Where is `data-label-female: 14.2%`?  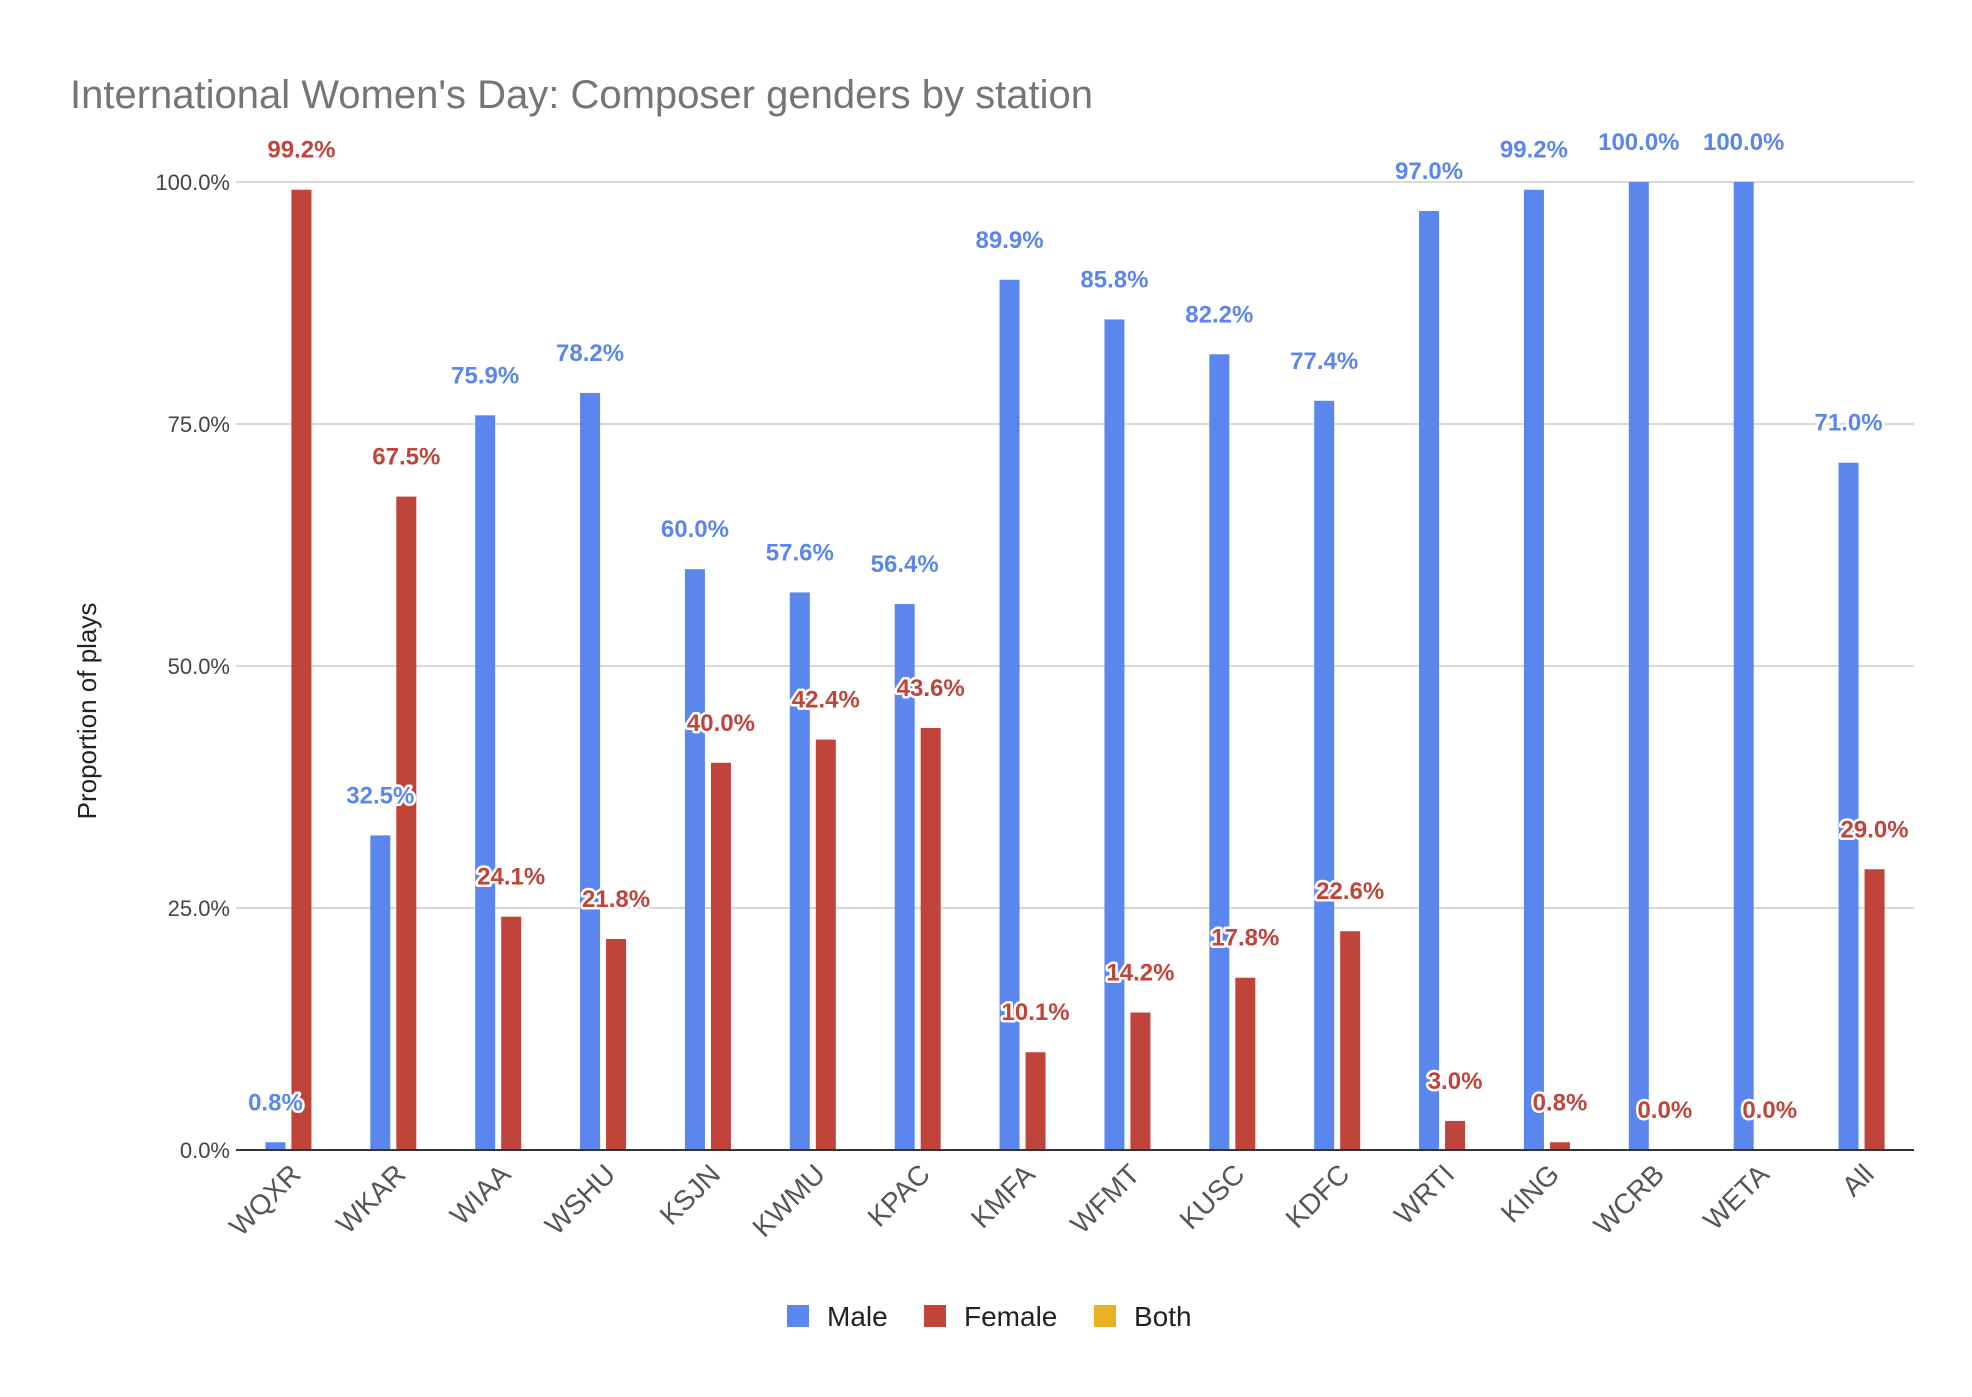
data-label-female: 14.2% is located at coordinates (1140, 973).